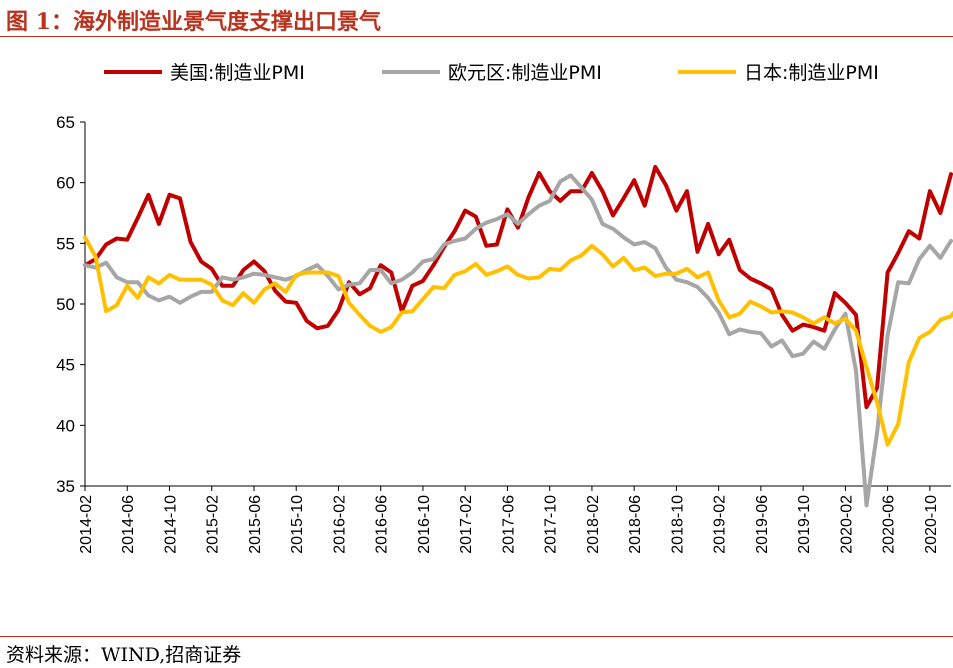 The width and height of the screenshot is (953, 668). What do you see at coordinates (593, 524) in the screenshot?
I see `x-tick-label: 2018-02` at bounding box center [593, 524].